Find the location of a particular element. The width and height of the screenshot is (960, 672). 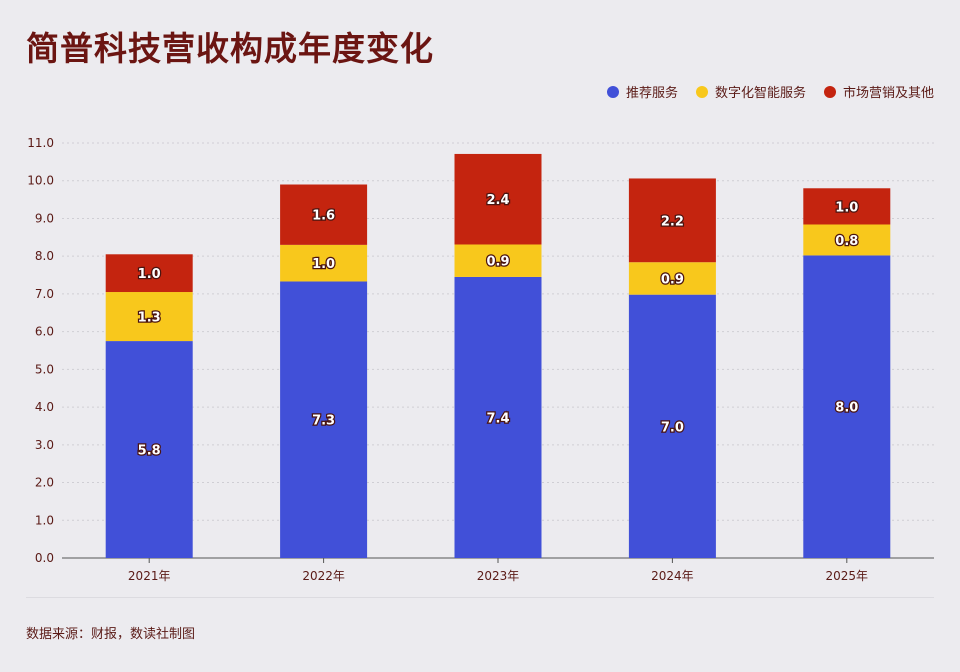

x-tick-label: 2023年 is located at coordinates (498, 576).